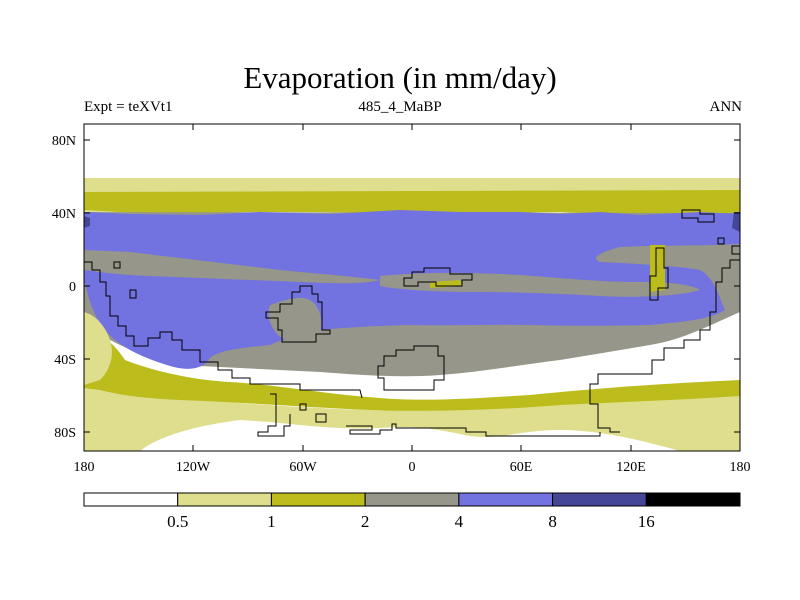  I want to click on y-tick-label-0: 0, so click(72, 287).